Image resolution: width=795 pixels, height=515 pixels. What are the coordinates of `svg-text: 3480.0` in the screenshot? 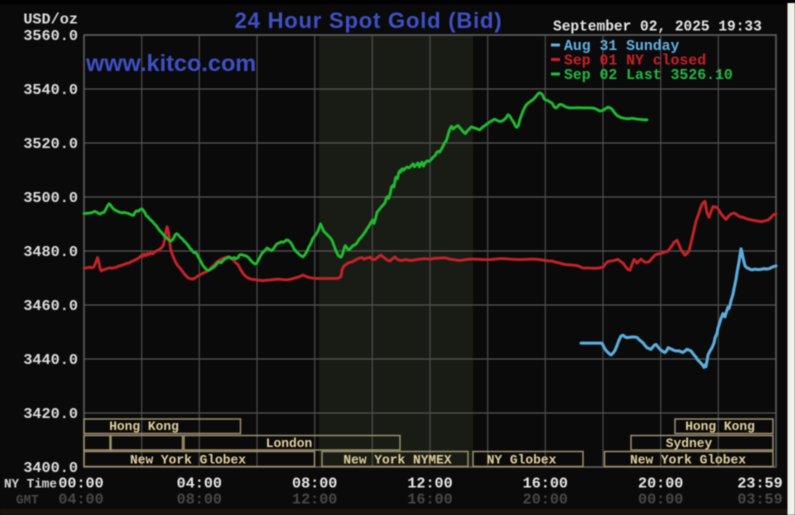 It's located at (50, 252).